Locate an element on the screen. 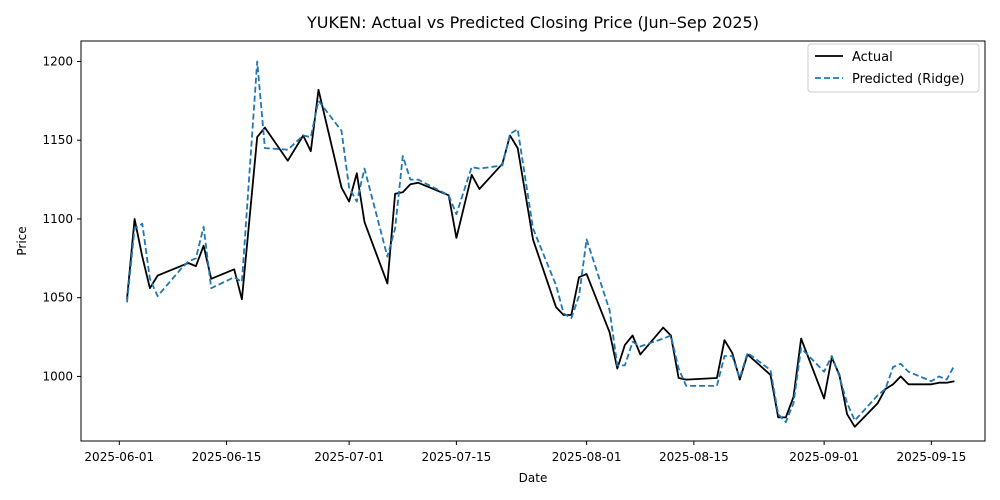 Image resolution: width=1000 pixels, height=500 pixels. x-tick-label: 2025-06-01 is located at coordinates (119, 457).